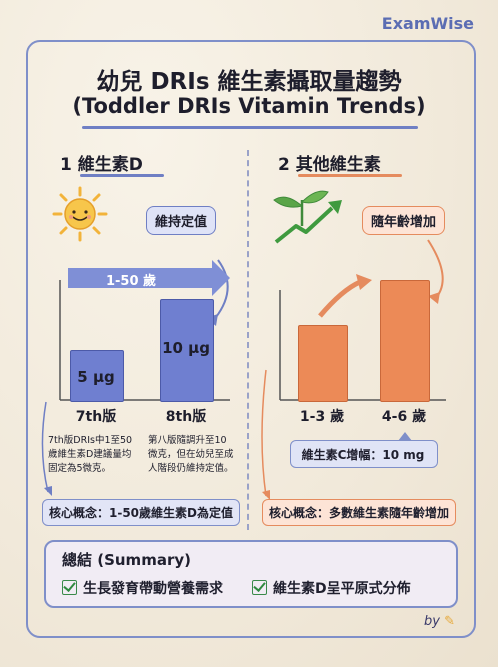  I want to click on section1-underline, so click(122, 175).